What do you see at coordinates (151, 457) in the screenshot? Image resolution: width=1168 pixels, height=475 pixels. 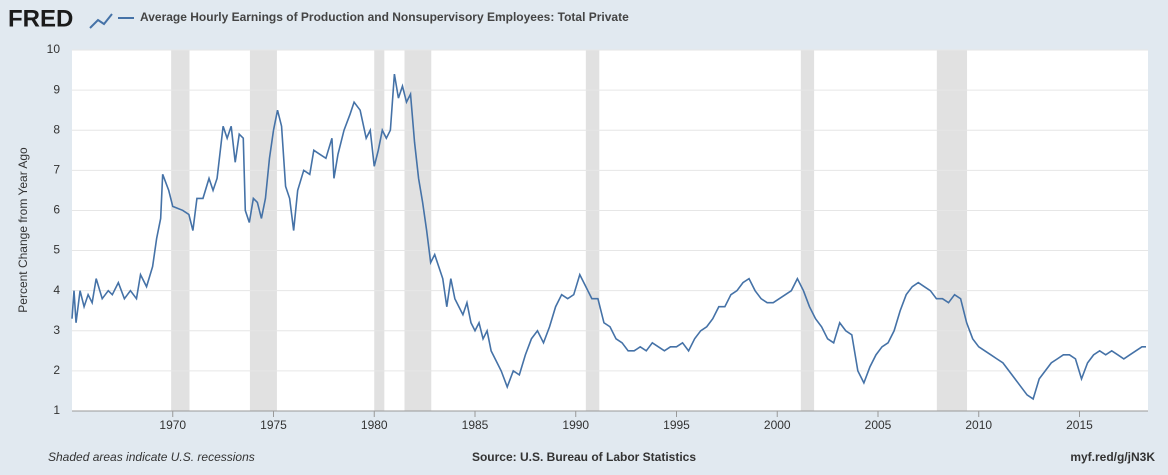 I see `note: Shaded areas indicate U.S. recessions` at bounding box center [151, 457].